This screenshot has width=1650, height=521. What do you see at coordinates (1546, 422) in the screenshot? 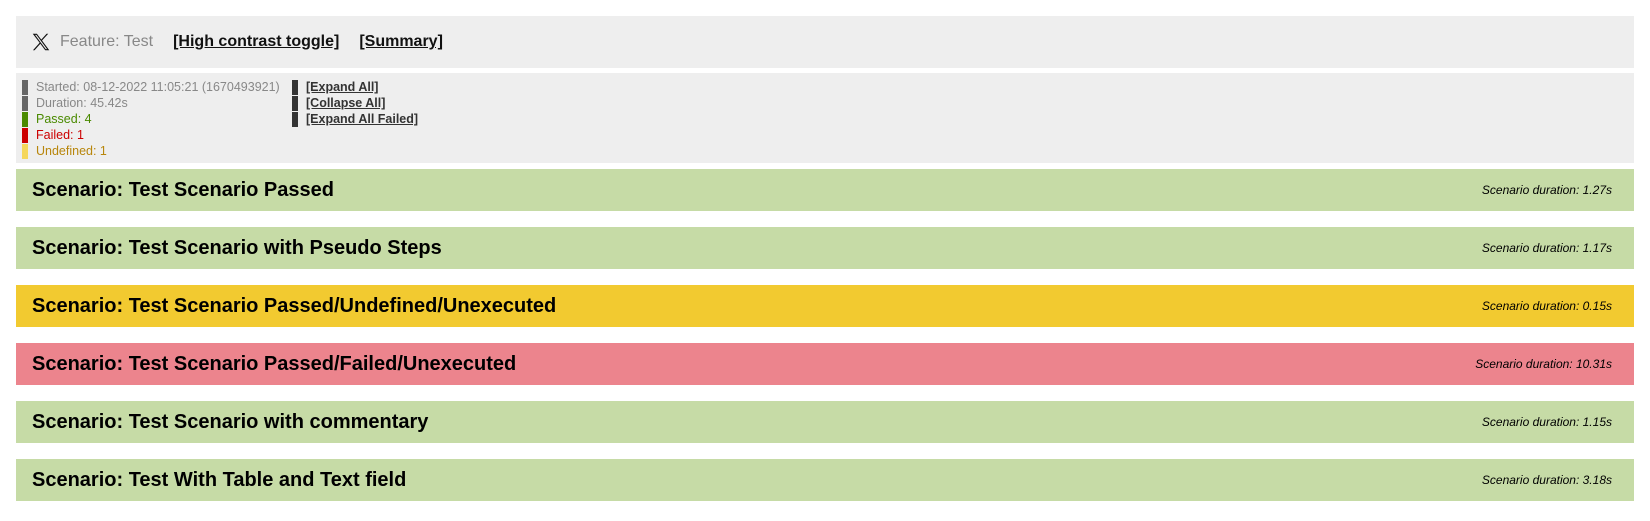
I see `scenario-duration: Scenario duration: 1.15s` at bounding box center [1546, 422].